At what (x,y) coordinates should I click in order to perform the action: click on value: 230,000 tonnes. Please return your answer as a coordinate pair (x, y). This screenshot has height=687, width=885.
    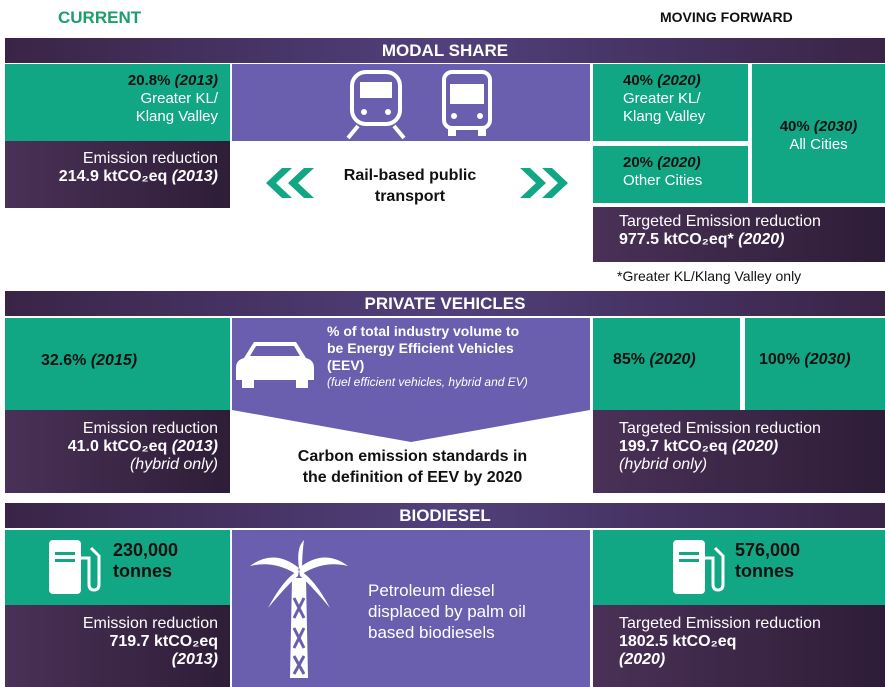
    Looking at the image, I should click on (145, 561).